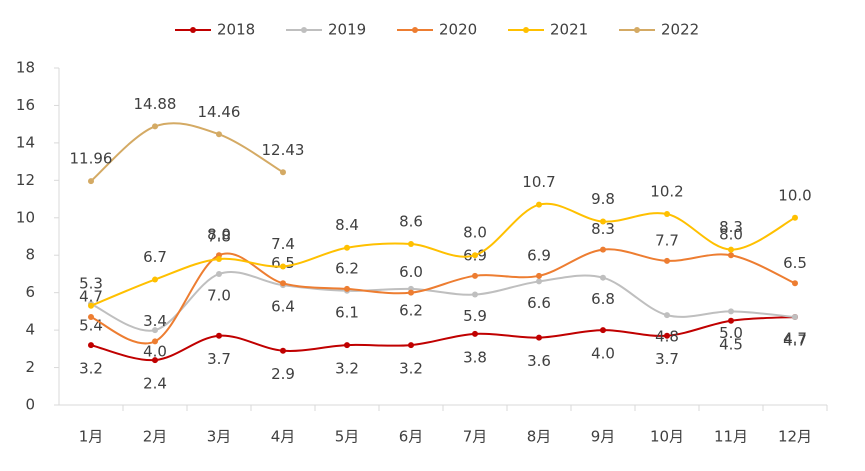 This screenshot has width=865, height=471. Describe the element at coordinates (666, 192) in the screenshot. I see `data-label: 10.2` at that location.